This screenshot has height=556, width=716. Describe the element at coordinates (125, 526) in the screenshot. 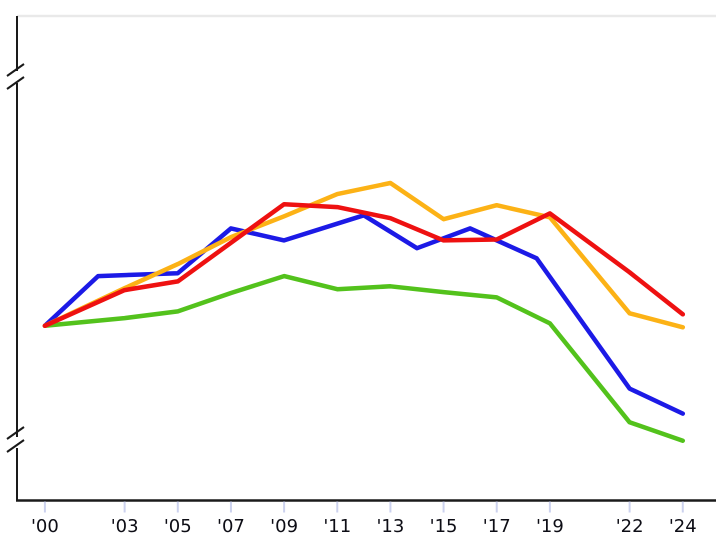

I see `x-tick-label: '03` at that location.